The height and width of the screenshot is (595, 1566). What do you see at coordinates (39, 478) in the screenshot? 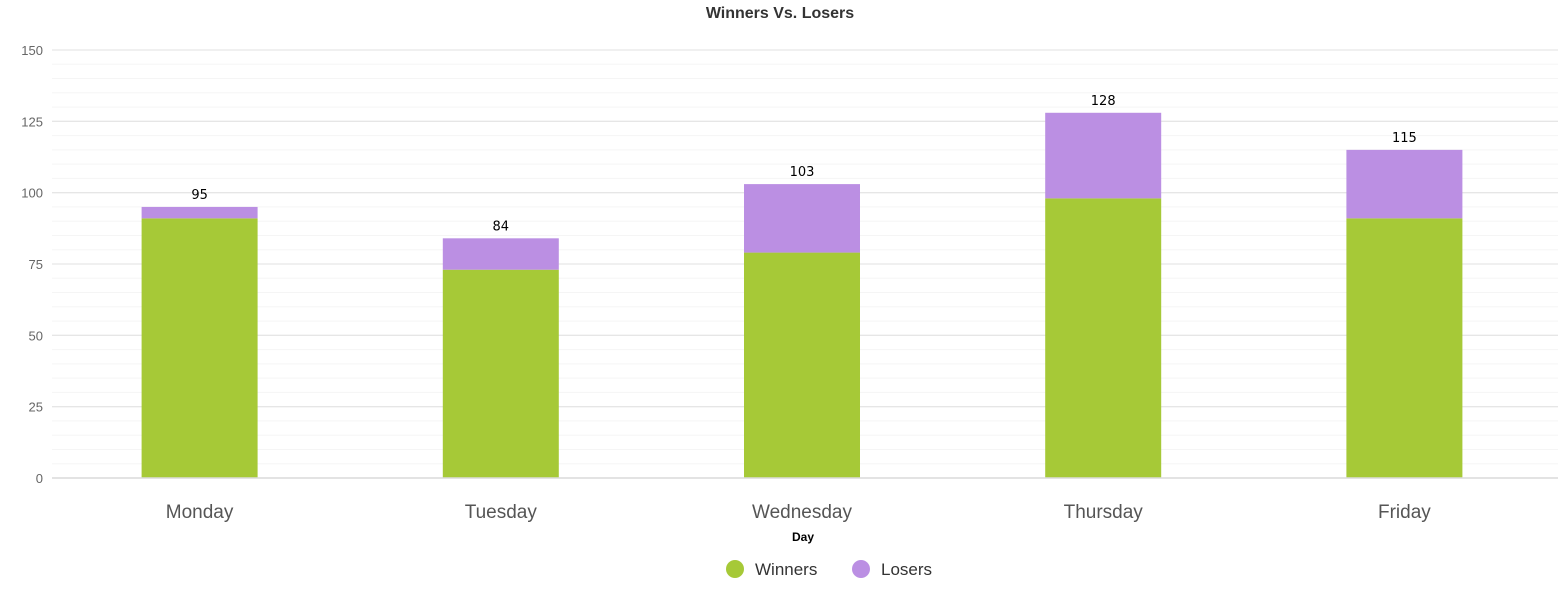
I see `y-tick-label: 0` at bounding box center [39, 478].